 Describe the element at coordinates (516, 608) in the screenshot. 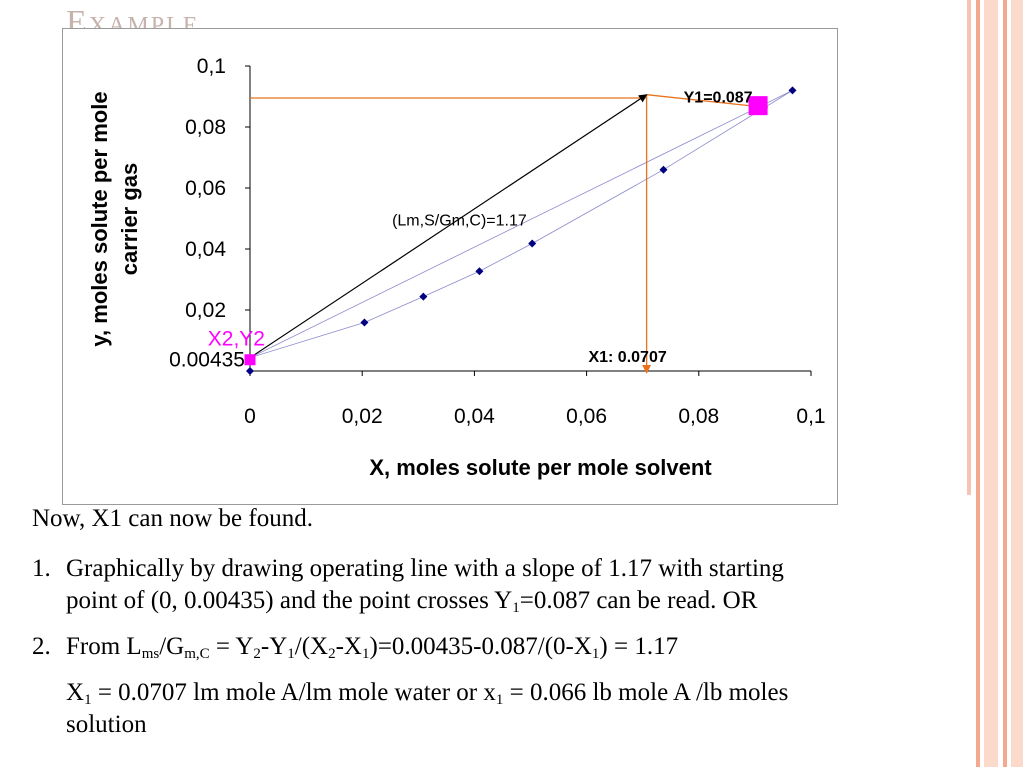

I see `subscript: 1` at that location.